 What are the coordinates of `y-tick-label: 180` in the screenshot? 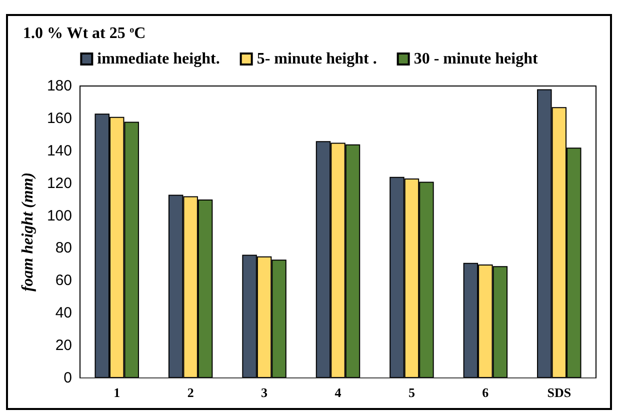 It's located at (59, 86).